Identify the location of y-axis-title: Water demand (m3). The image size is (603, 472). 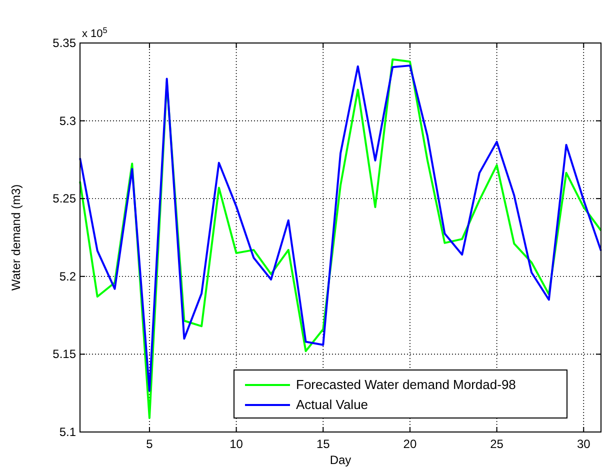
(16, 237).